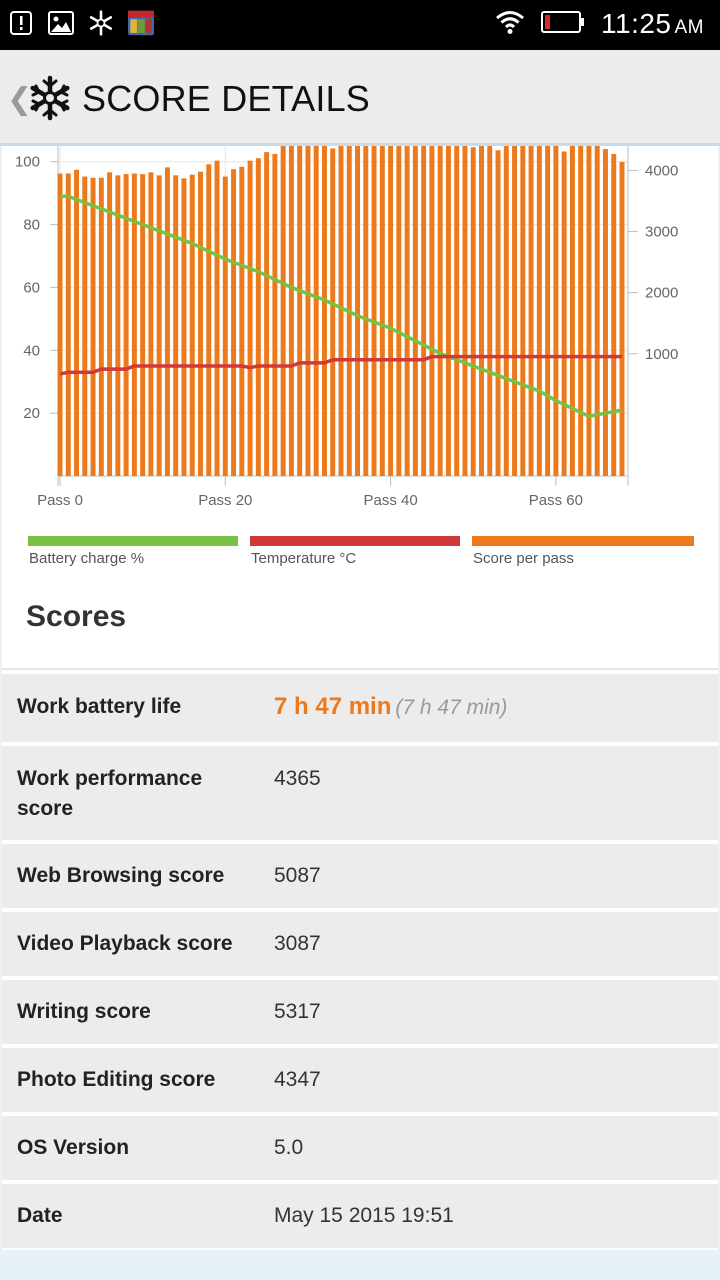 Image resolution: width=720 pixels, height=1280 pixels. What do you see at coordinates (661, 232) in the screenshot?
I see `right-tick-label: 3000` at bounding box center [661, 232].